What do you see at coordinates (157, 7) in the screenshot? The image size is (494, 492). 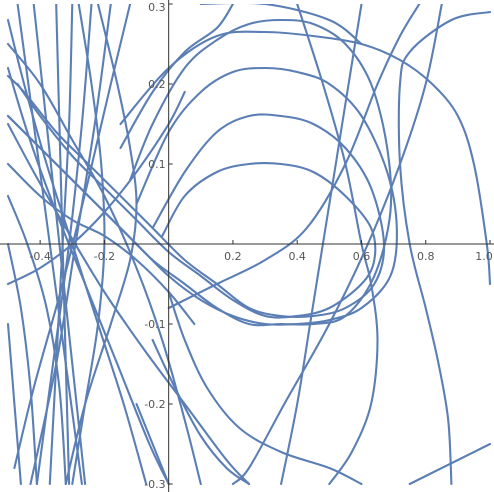 I see `y-tick-label: 0.3` at bounding box center [157, 7].